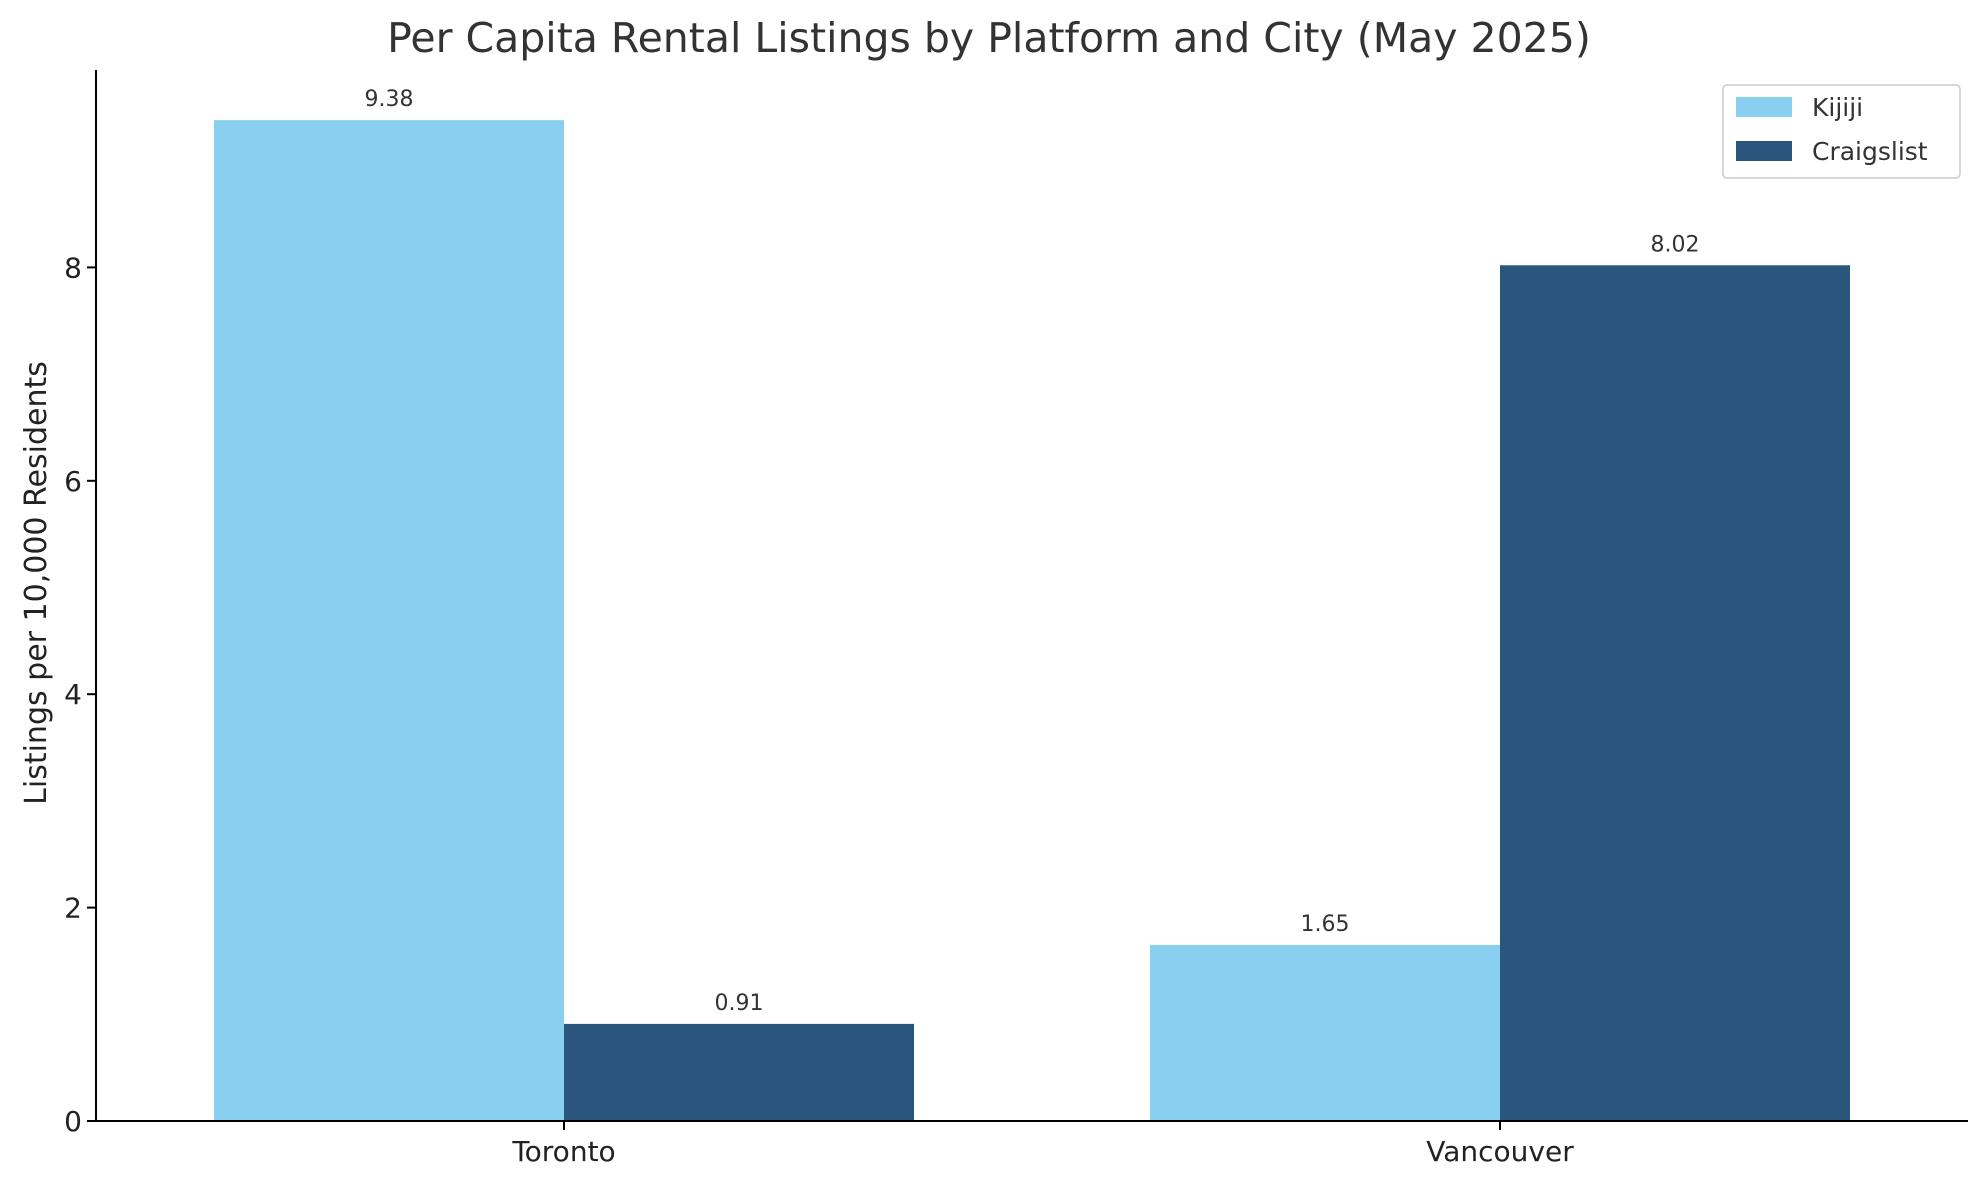 This screenshot has height=1180, width=1979. Describe the element at coordinates (739, 1003) in the screenshot. I see `bar-label-craigslist-toronto: 0.91` at that location.